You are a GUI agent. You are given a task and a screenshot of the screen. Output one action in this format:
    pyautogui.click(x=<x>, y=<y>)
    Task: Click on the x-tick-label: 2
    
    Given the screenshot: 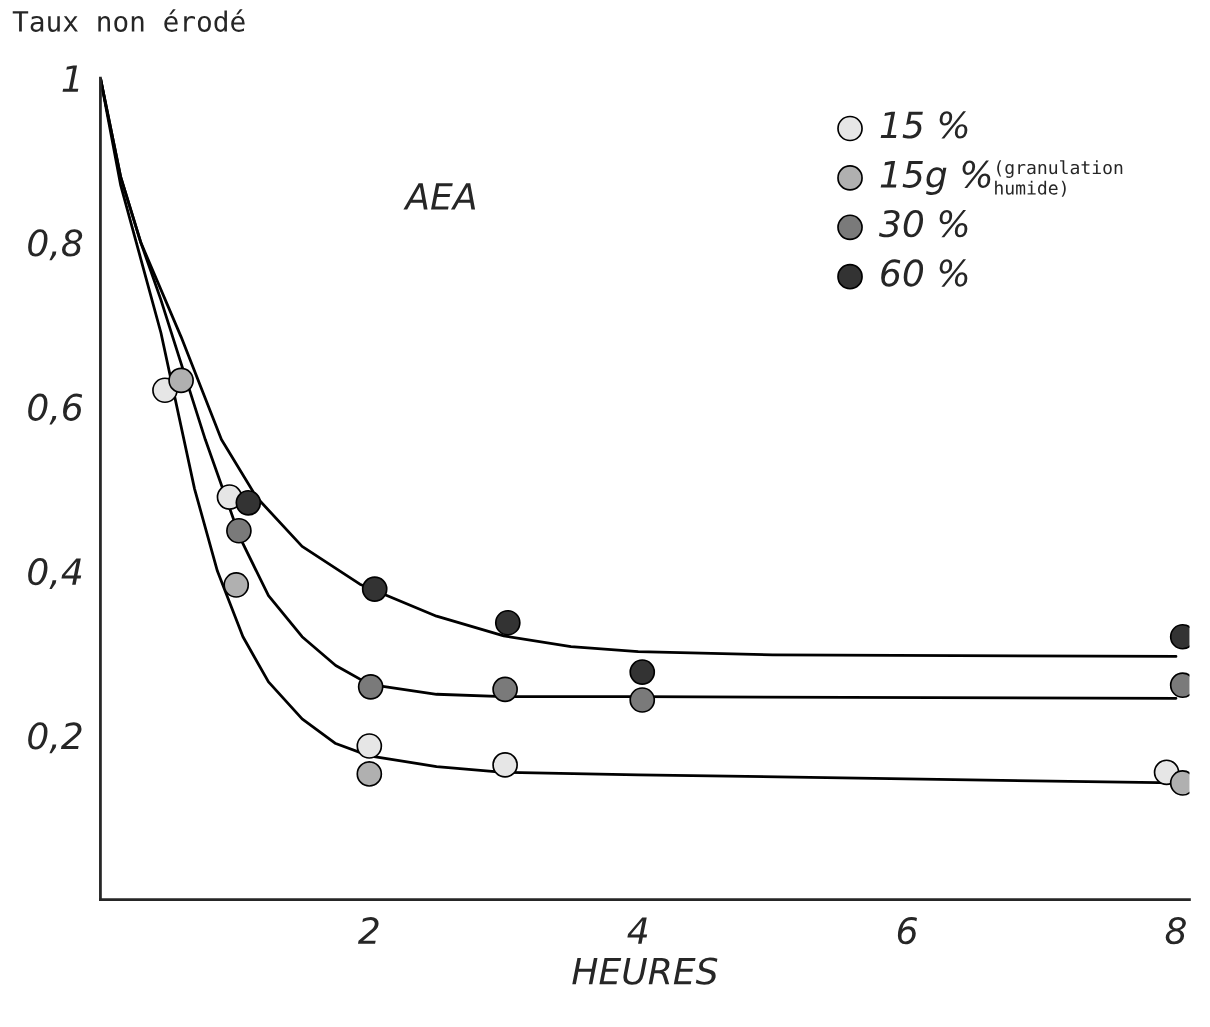 What is the action you would take?
    pyautogui.click(x=368, y=930)
    